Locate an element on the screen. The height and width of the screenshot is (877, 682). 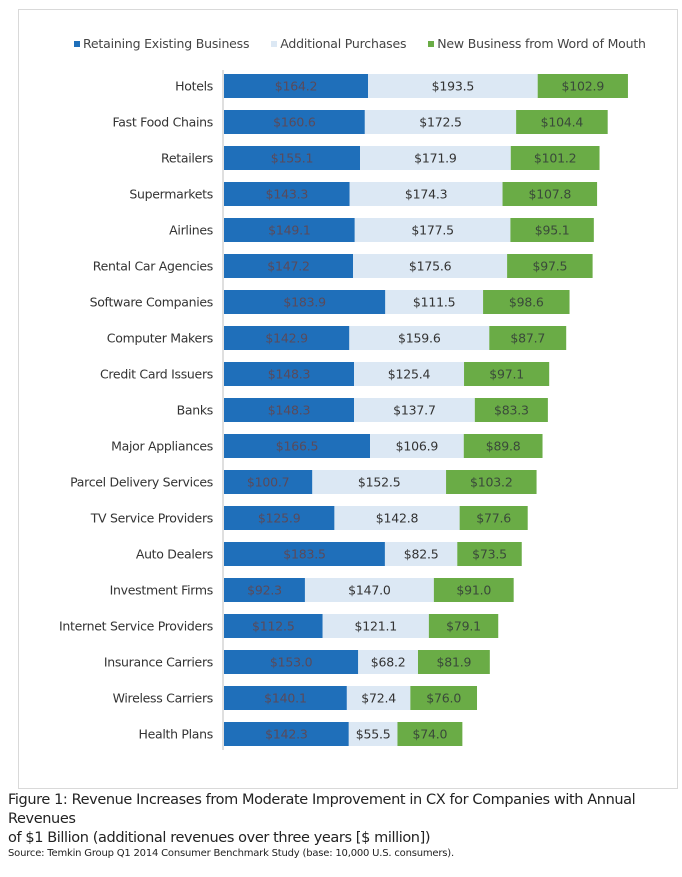
data-label-retaining-existing-business: $160.6 is located at coordinates (294, 122).